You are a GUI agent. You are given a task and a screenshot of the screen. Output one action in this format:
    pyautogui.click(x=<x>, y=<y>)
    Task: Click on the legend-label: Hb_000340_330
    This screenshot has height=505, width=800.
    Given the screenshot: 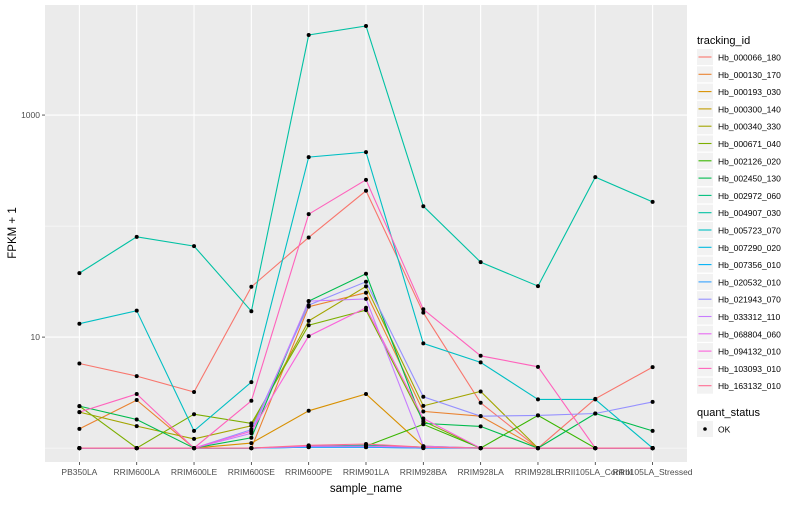 What is the action you would take?
    pyautogui.click(x=749, y=127)
    